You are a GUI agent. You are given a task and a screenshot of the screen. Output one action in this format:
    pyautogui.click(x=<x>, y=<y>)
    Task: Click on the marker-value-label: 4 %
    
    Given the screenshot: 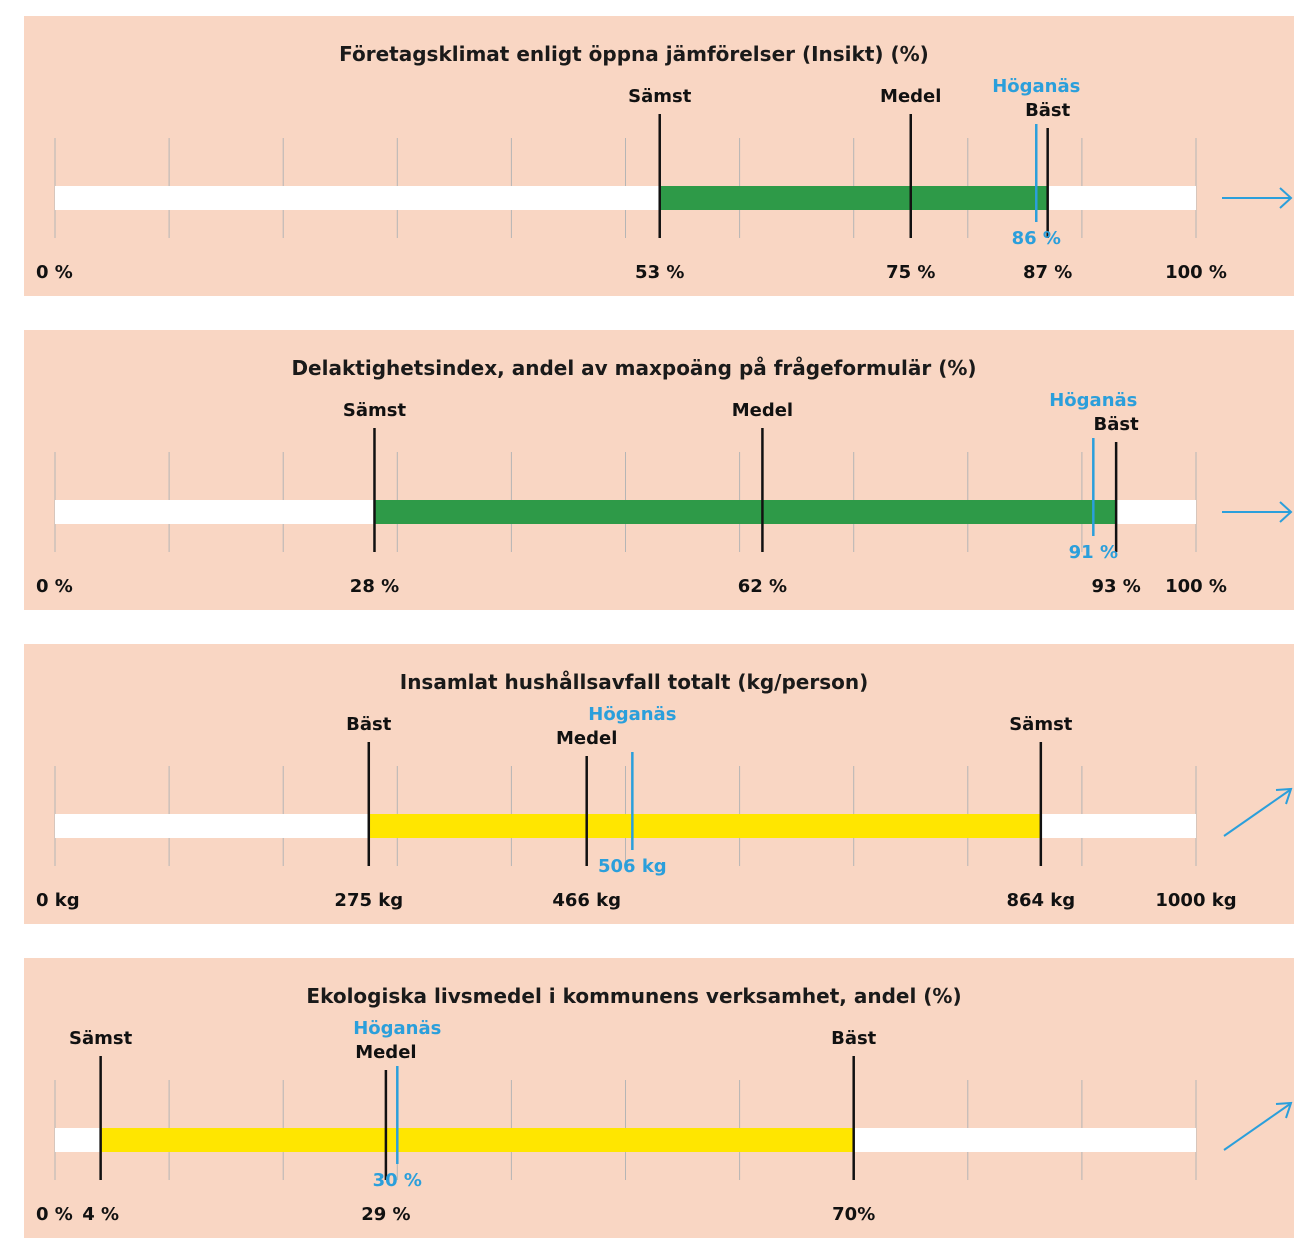 What is the action you would take?
    pyautogui.click(x=100, y=1214)
    